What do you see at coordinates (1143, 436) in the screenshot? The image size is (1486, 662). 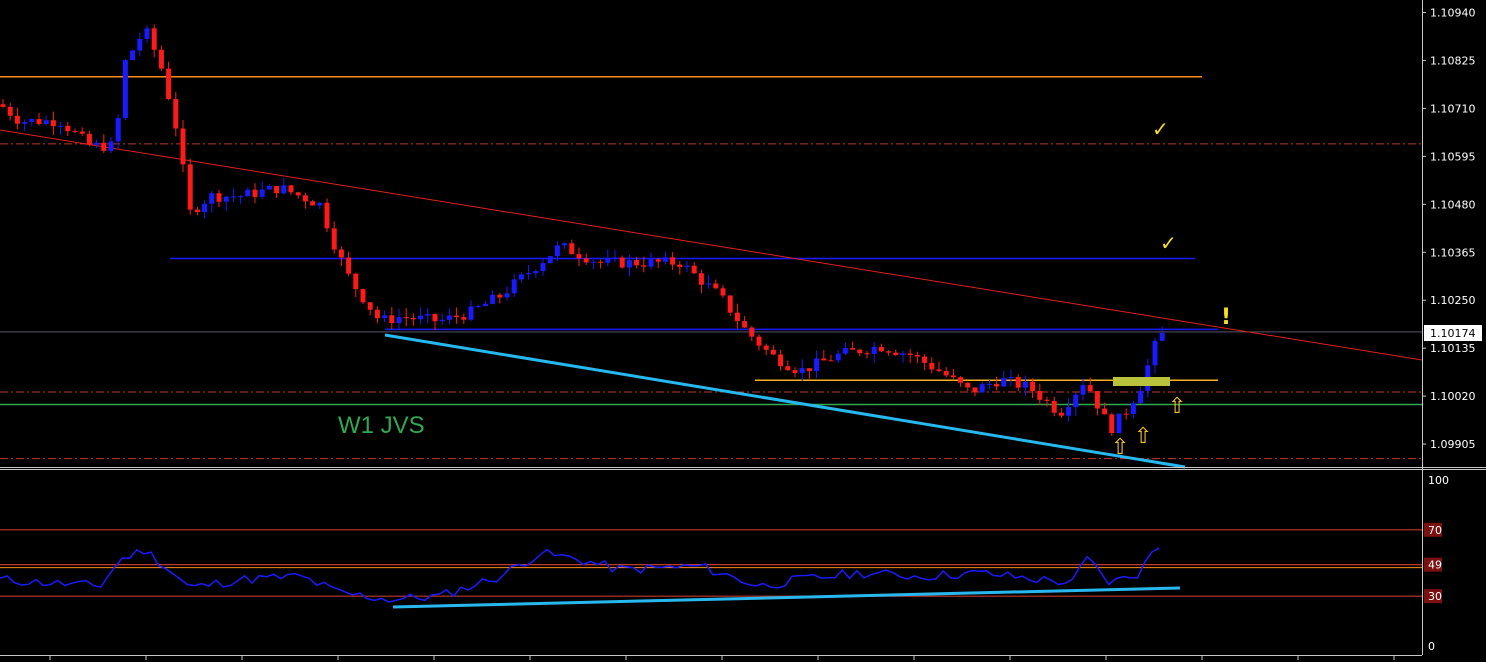 I see `arrow-up-icon-middle: ⇧` at bounding box center [1143, 436].